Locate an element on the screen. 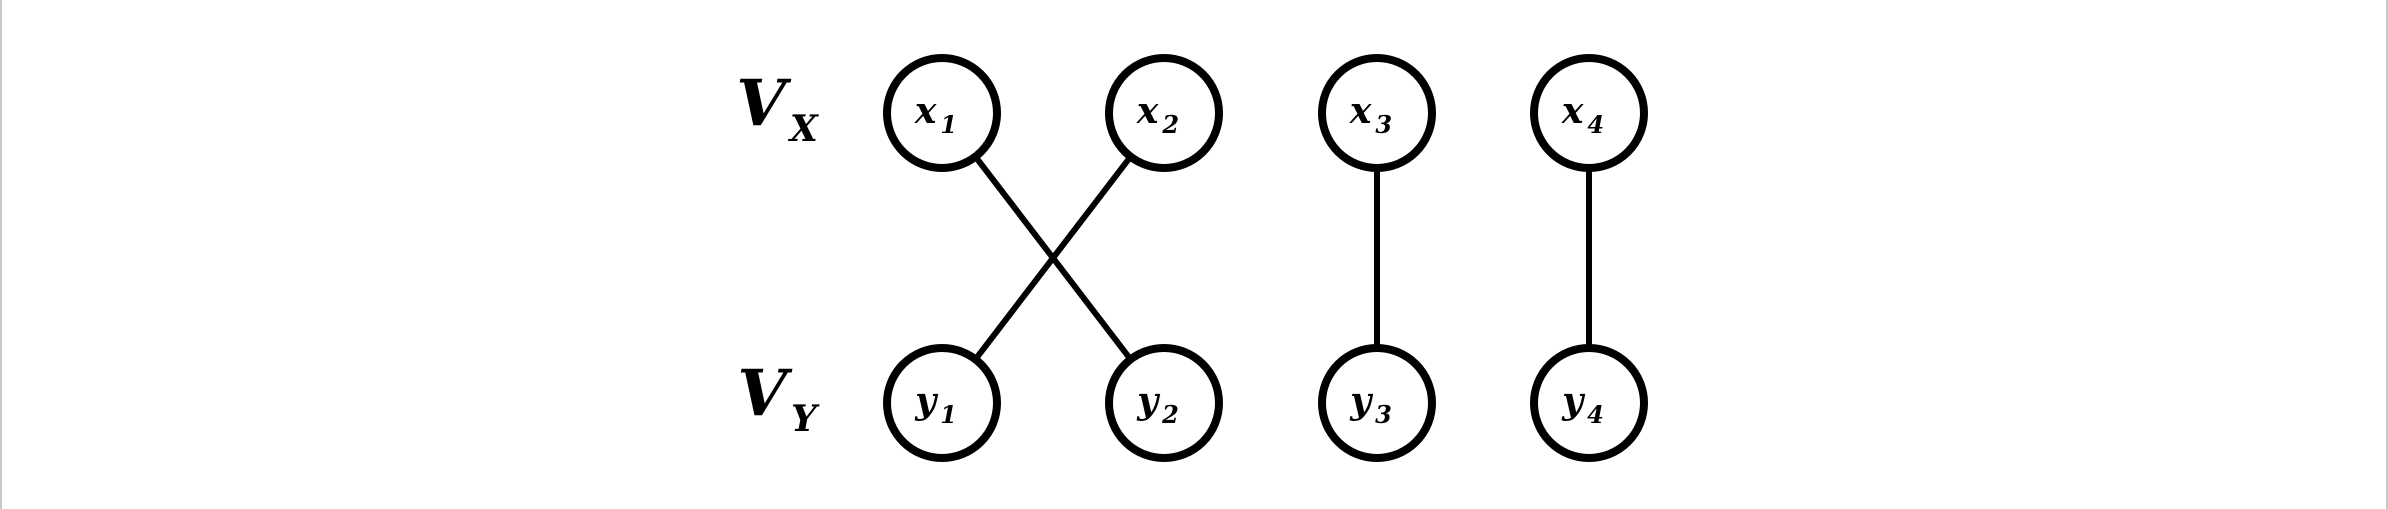 The image size is (2388, 509). edge-x2-y1 is located at coordinates (1053, 258).